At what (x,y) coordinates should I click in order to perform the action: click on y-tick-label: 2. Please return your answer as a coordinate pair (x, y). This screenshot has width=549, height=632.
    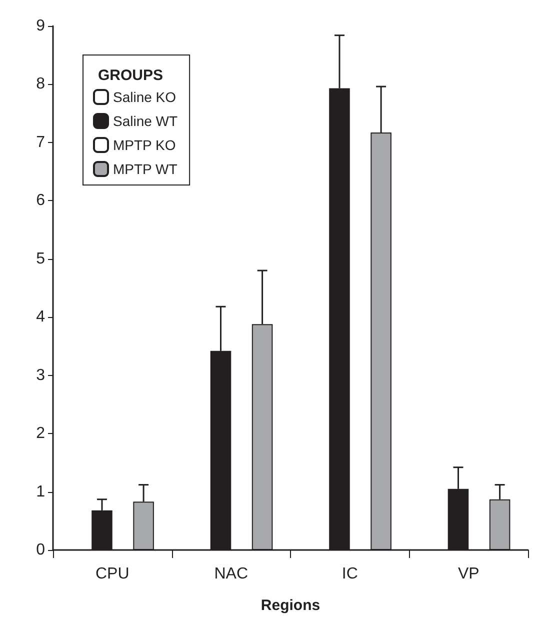
    Looking at the image, I should click on (41, 433).